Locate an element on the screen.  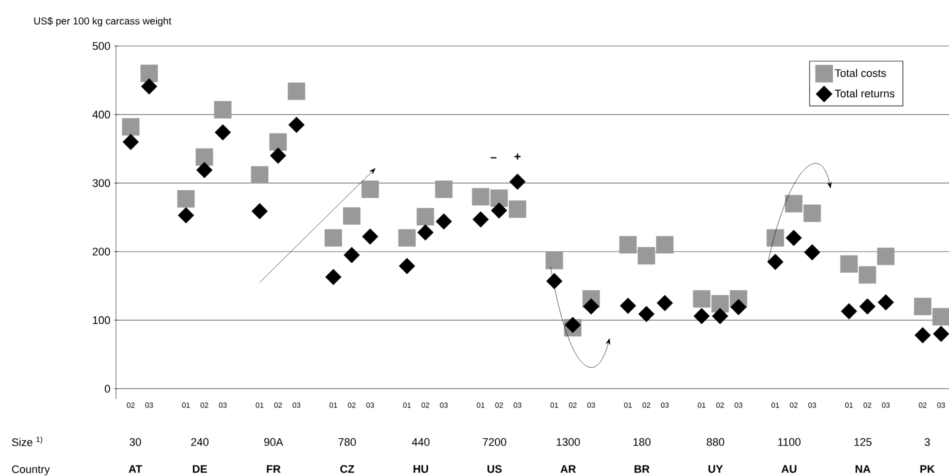
text: US is located at coordinates (495, 469).